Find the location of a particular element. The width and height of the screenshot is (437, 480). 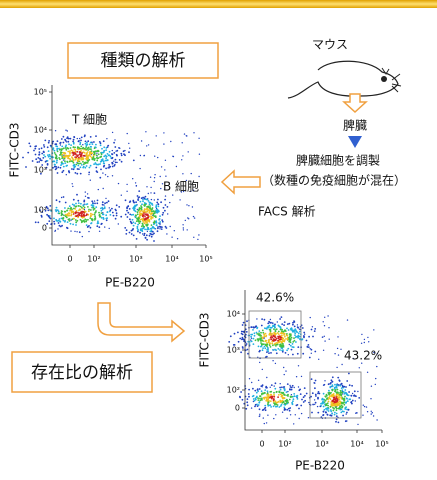

b-cell: B 細胞 is located at coordinates (181, 187).